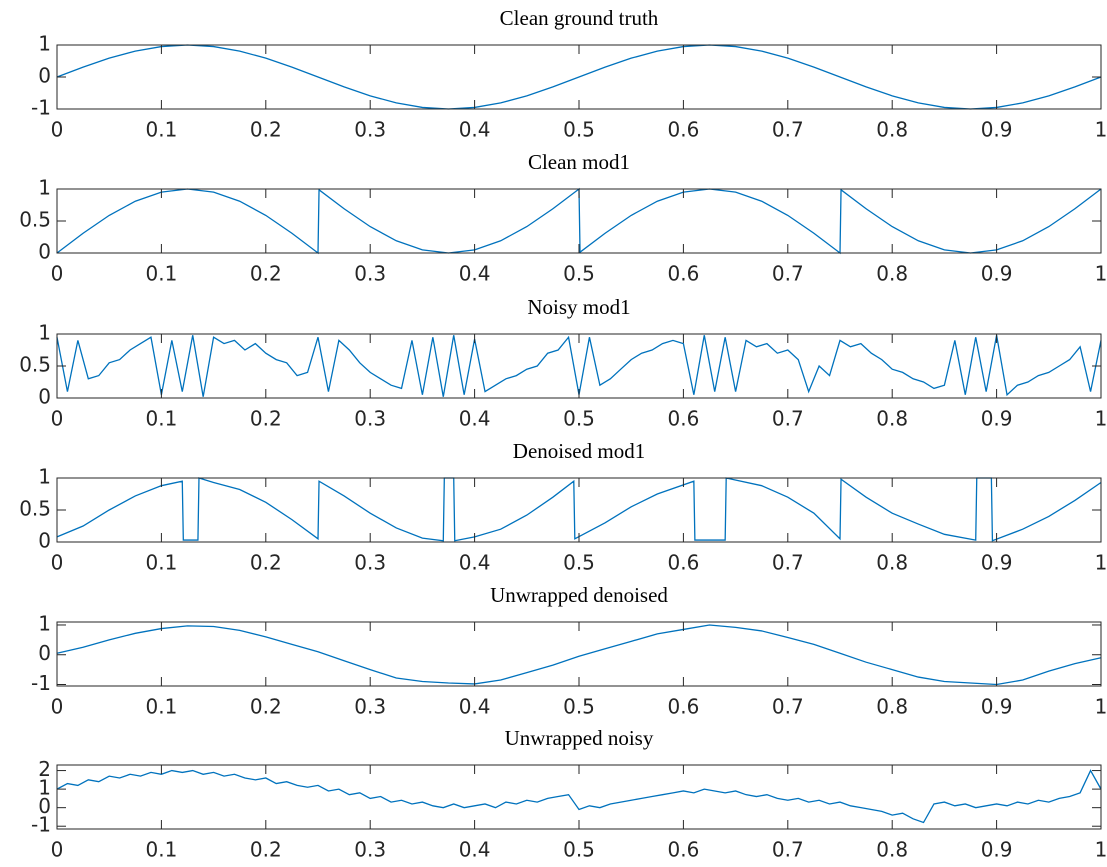 The image size is (1107, 867). What do you see at coordinates (579, 18) in the screenshot?
I see `subplot-title: Clean ground truth` at bounding box center [579, 18].